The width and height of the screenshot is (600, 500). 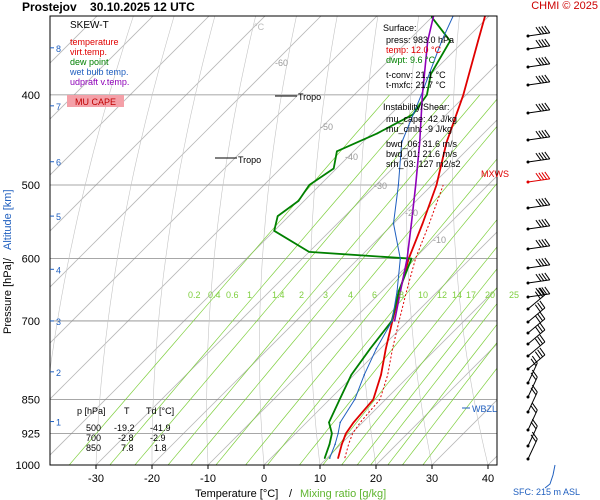 I want to click on mixing-ratio-line, so click(x=409, y=355).